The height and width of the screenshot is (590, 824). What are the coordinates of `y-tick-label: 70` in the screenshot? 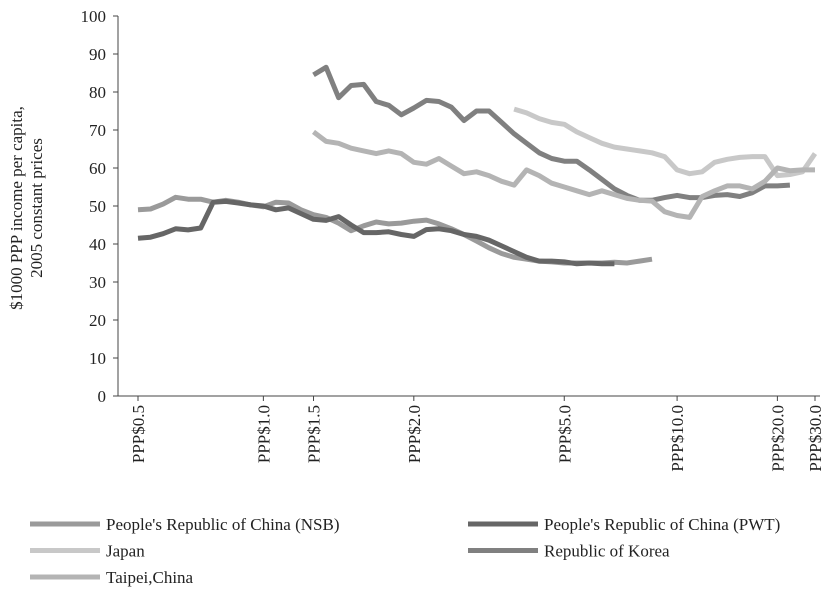 It's located at (97, 130).